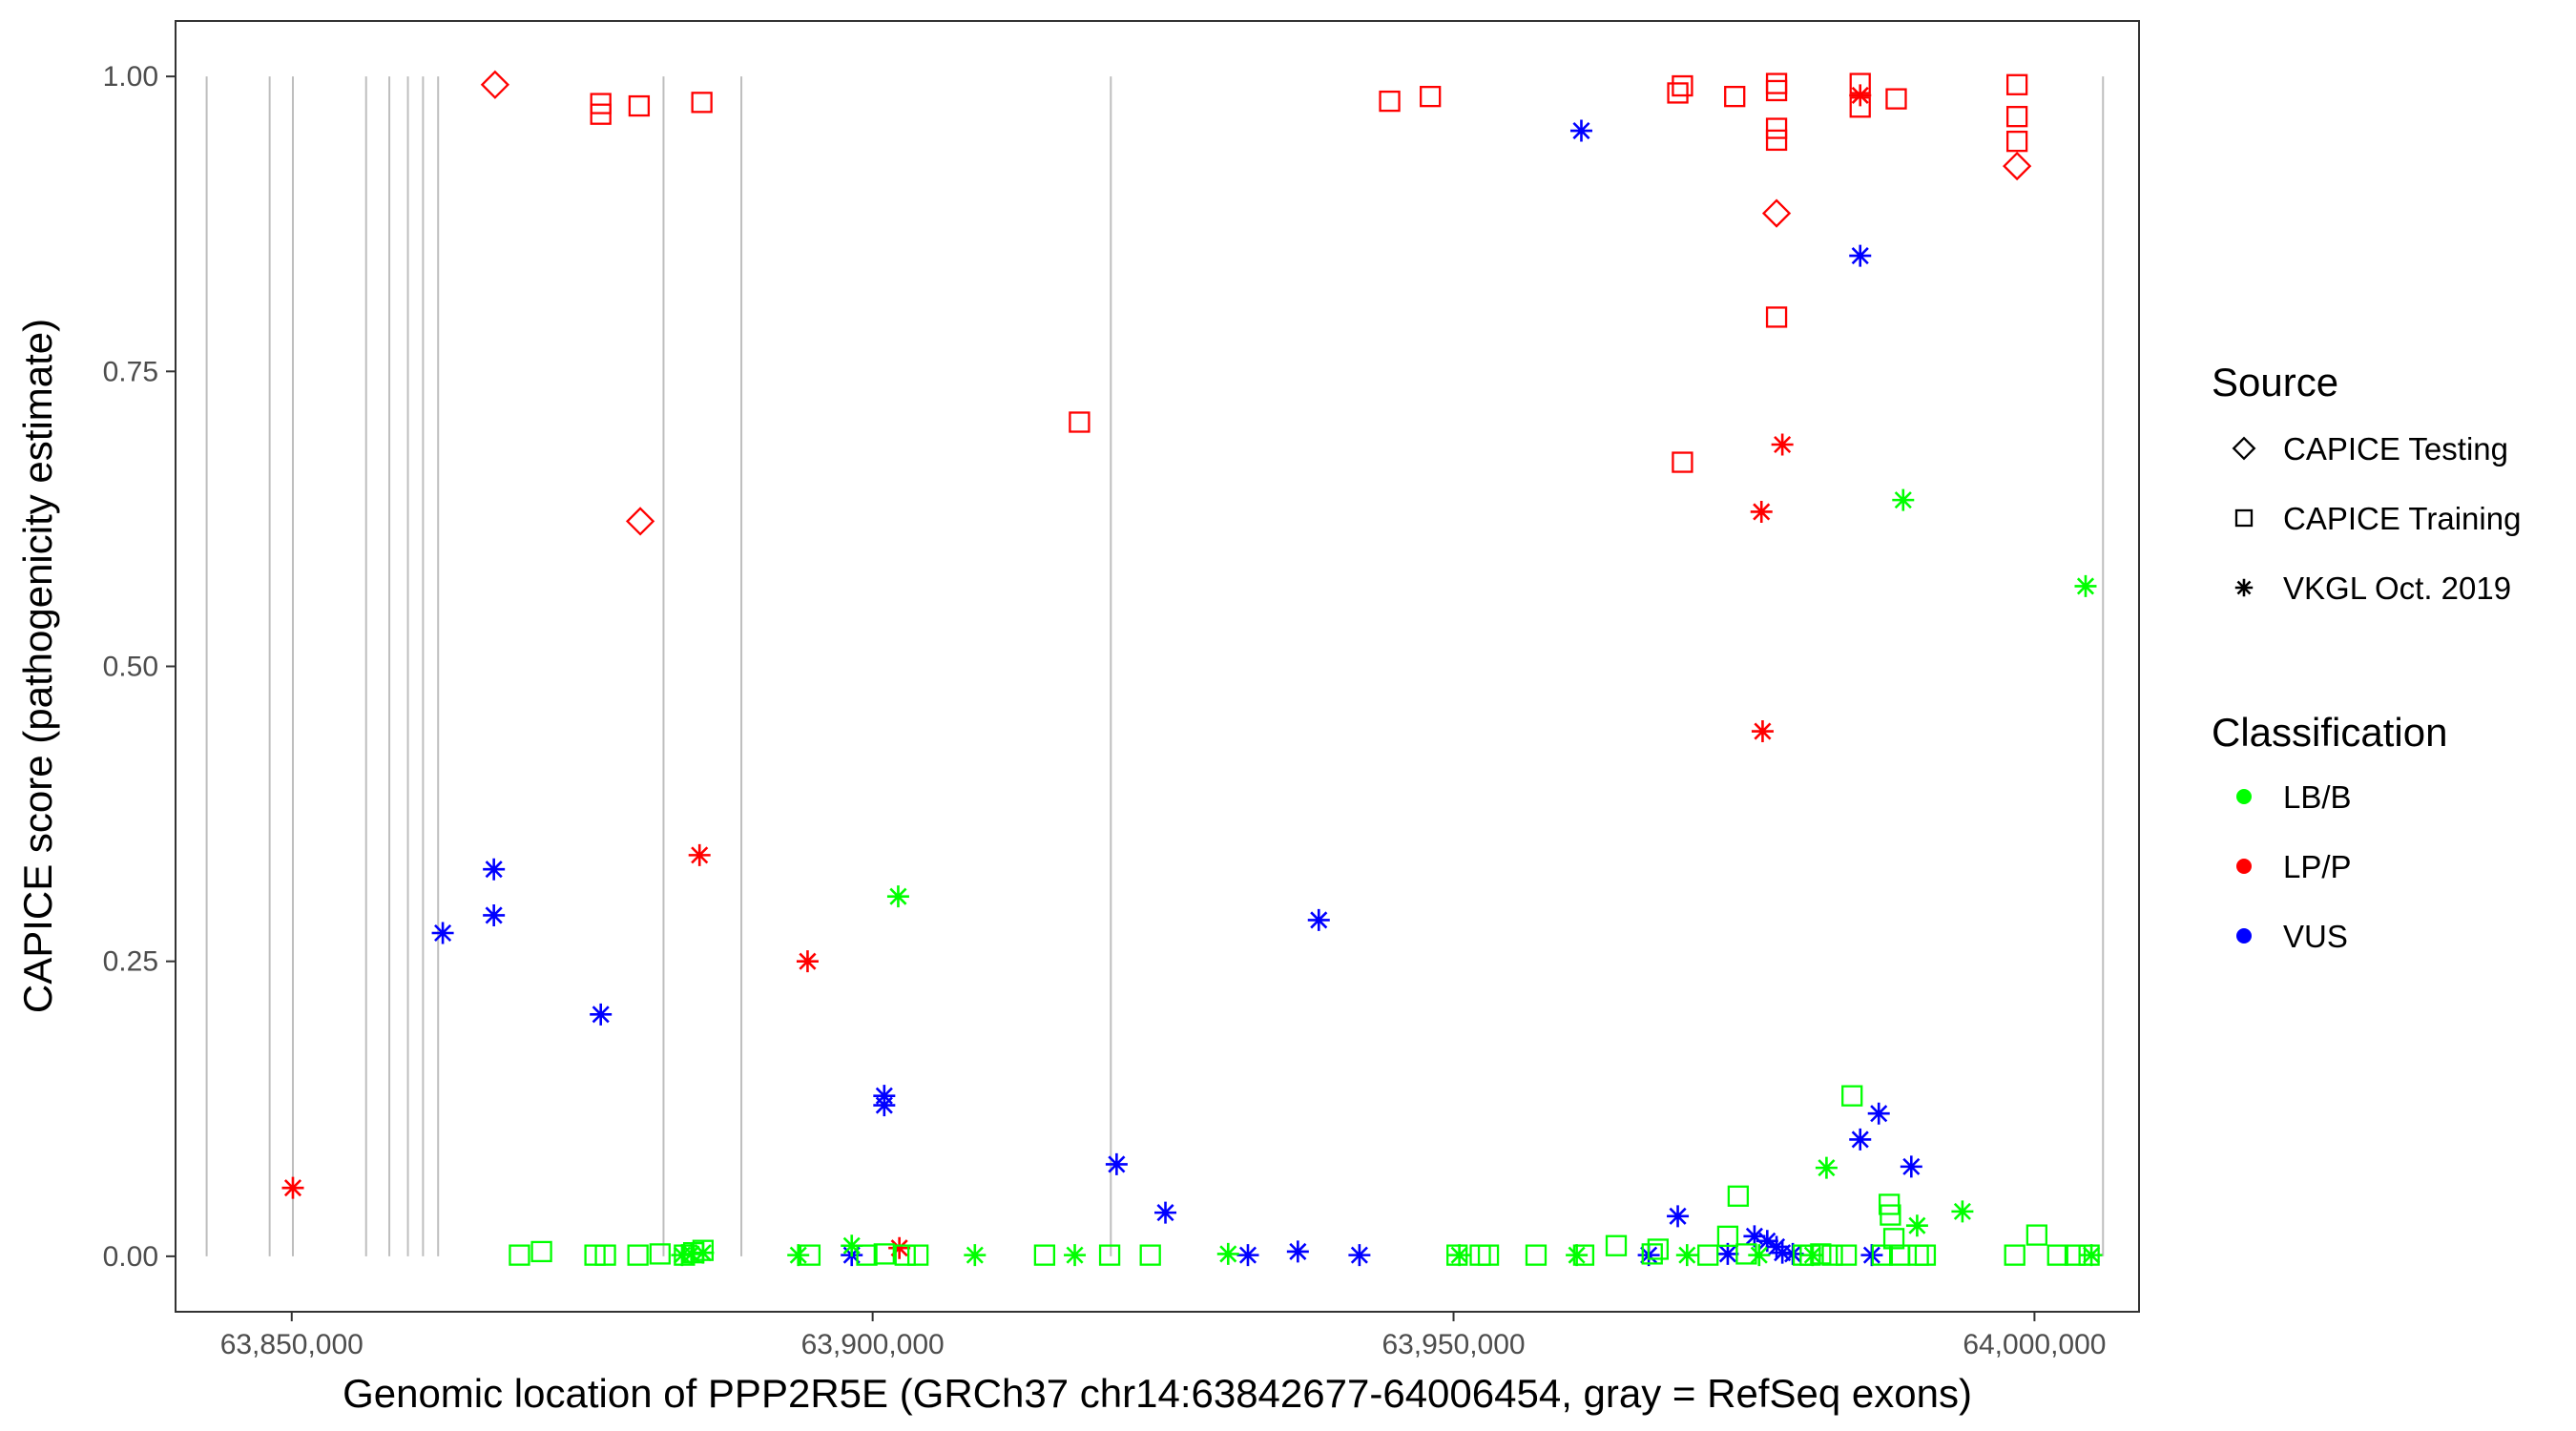  Describe the element at coordinates (130, 1257) in the screenshot. I see `y-tick-label: 0.00` at that location.